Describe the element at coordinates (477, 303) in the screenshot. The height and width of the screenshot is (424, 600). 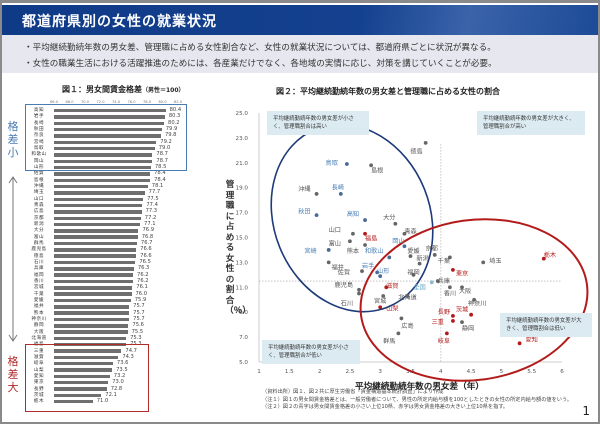
I see `point-label: 神奈川` at that location.